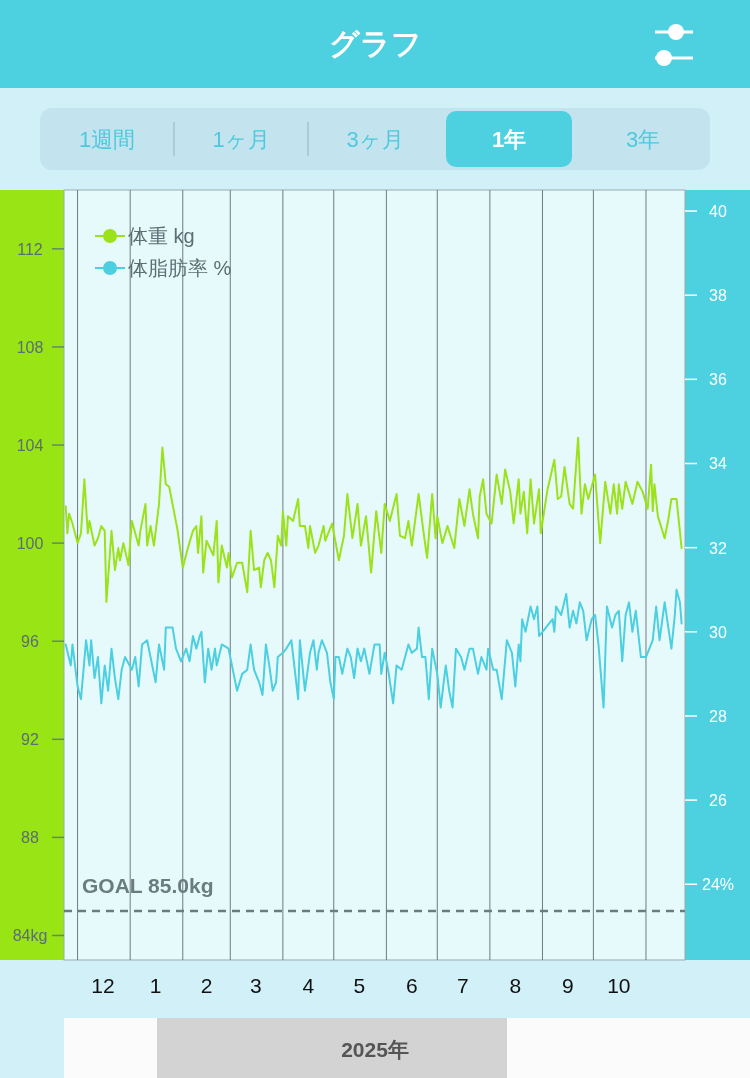 The image size is (750, 1078). Describe the element at coordinates (241, 139) in the screenshot. I see `text: 1ヶ月` at that location.